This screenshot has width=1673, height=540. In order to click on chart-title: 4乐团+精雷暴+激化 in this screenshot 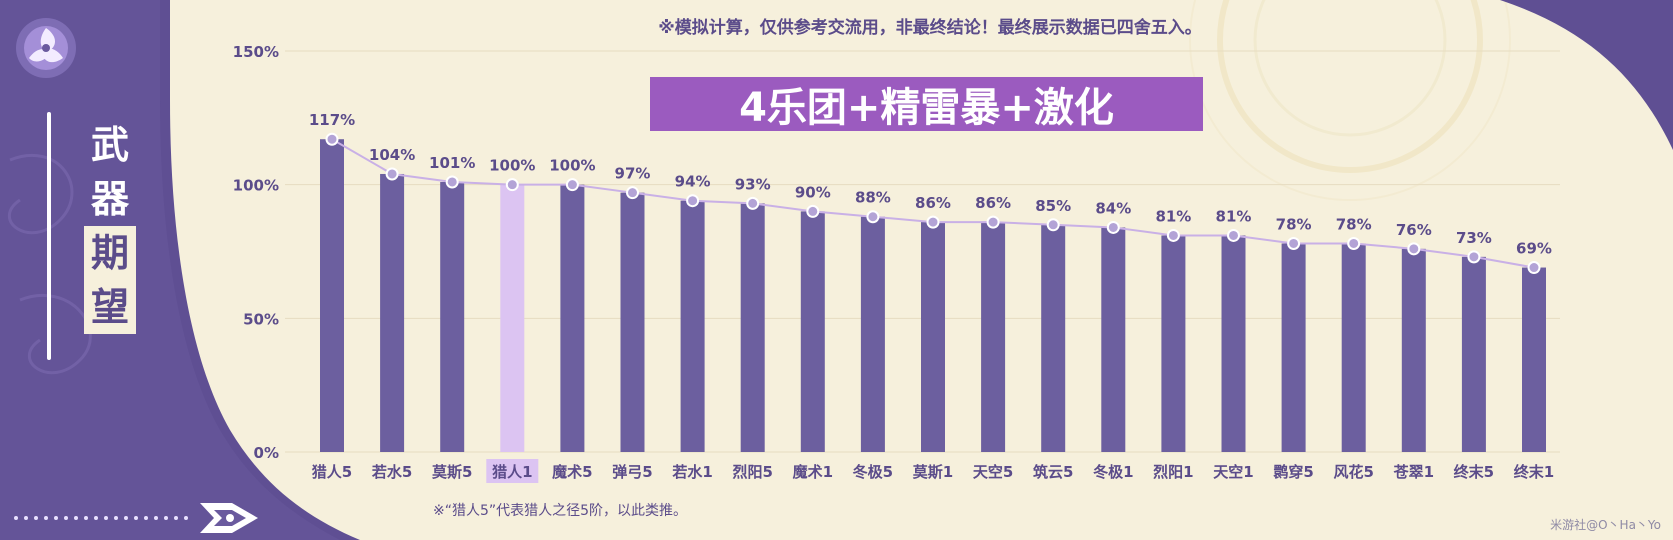, I will do `click(926, 108)`.